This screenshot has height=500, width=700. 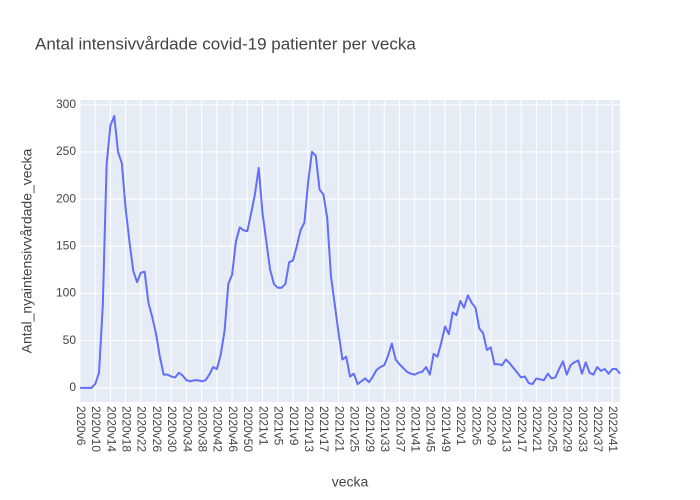 What do you see at coordinates (66, 104) in the screenshot?
I see `y-tick-label: 300` at bounding box center [66, 104].